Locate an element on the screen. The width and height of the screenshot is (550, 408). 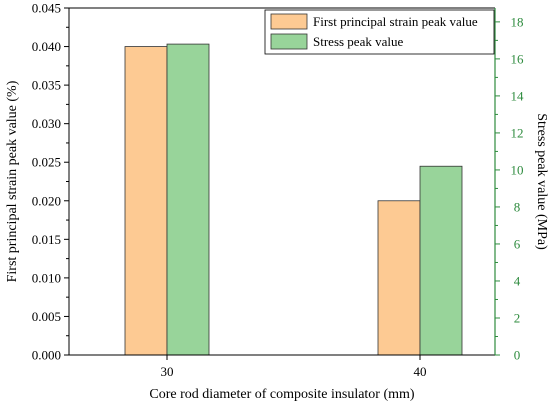
right-y-tick-label: 18 is located at coordinates (517, 21).